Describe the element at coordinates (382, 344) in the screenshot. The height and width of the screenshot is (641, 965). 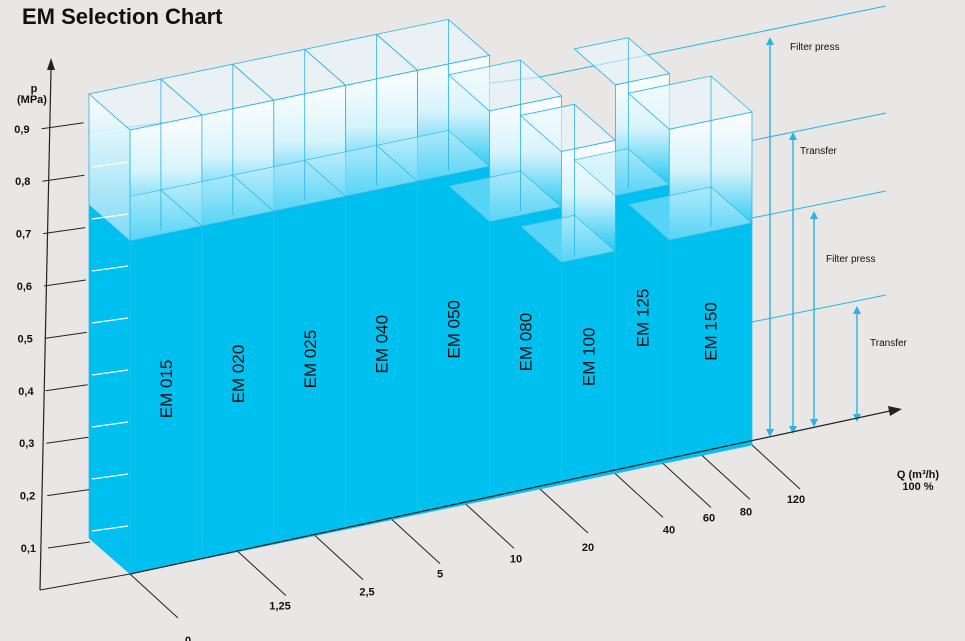
I see `model-label-3: EM 040` at that location.